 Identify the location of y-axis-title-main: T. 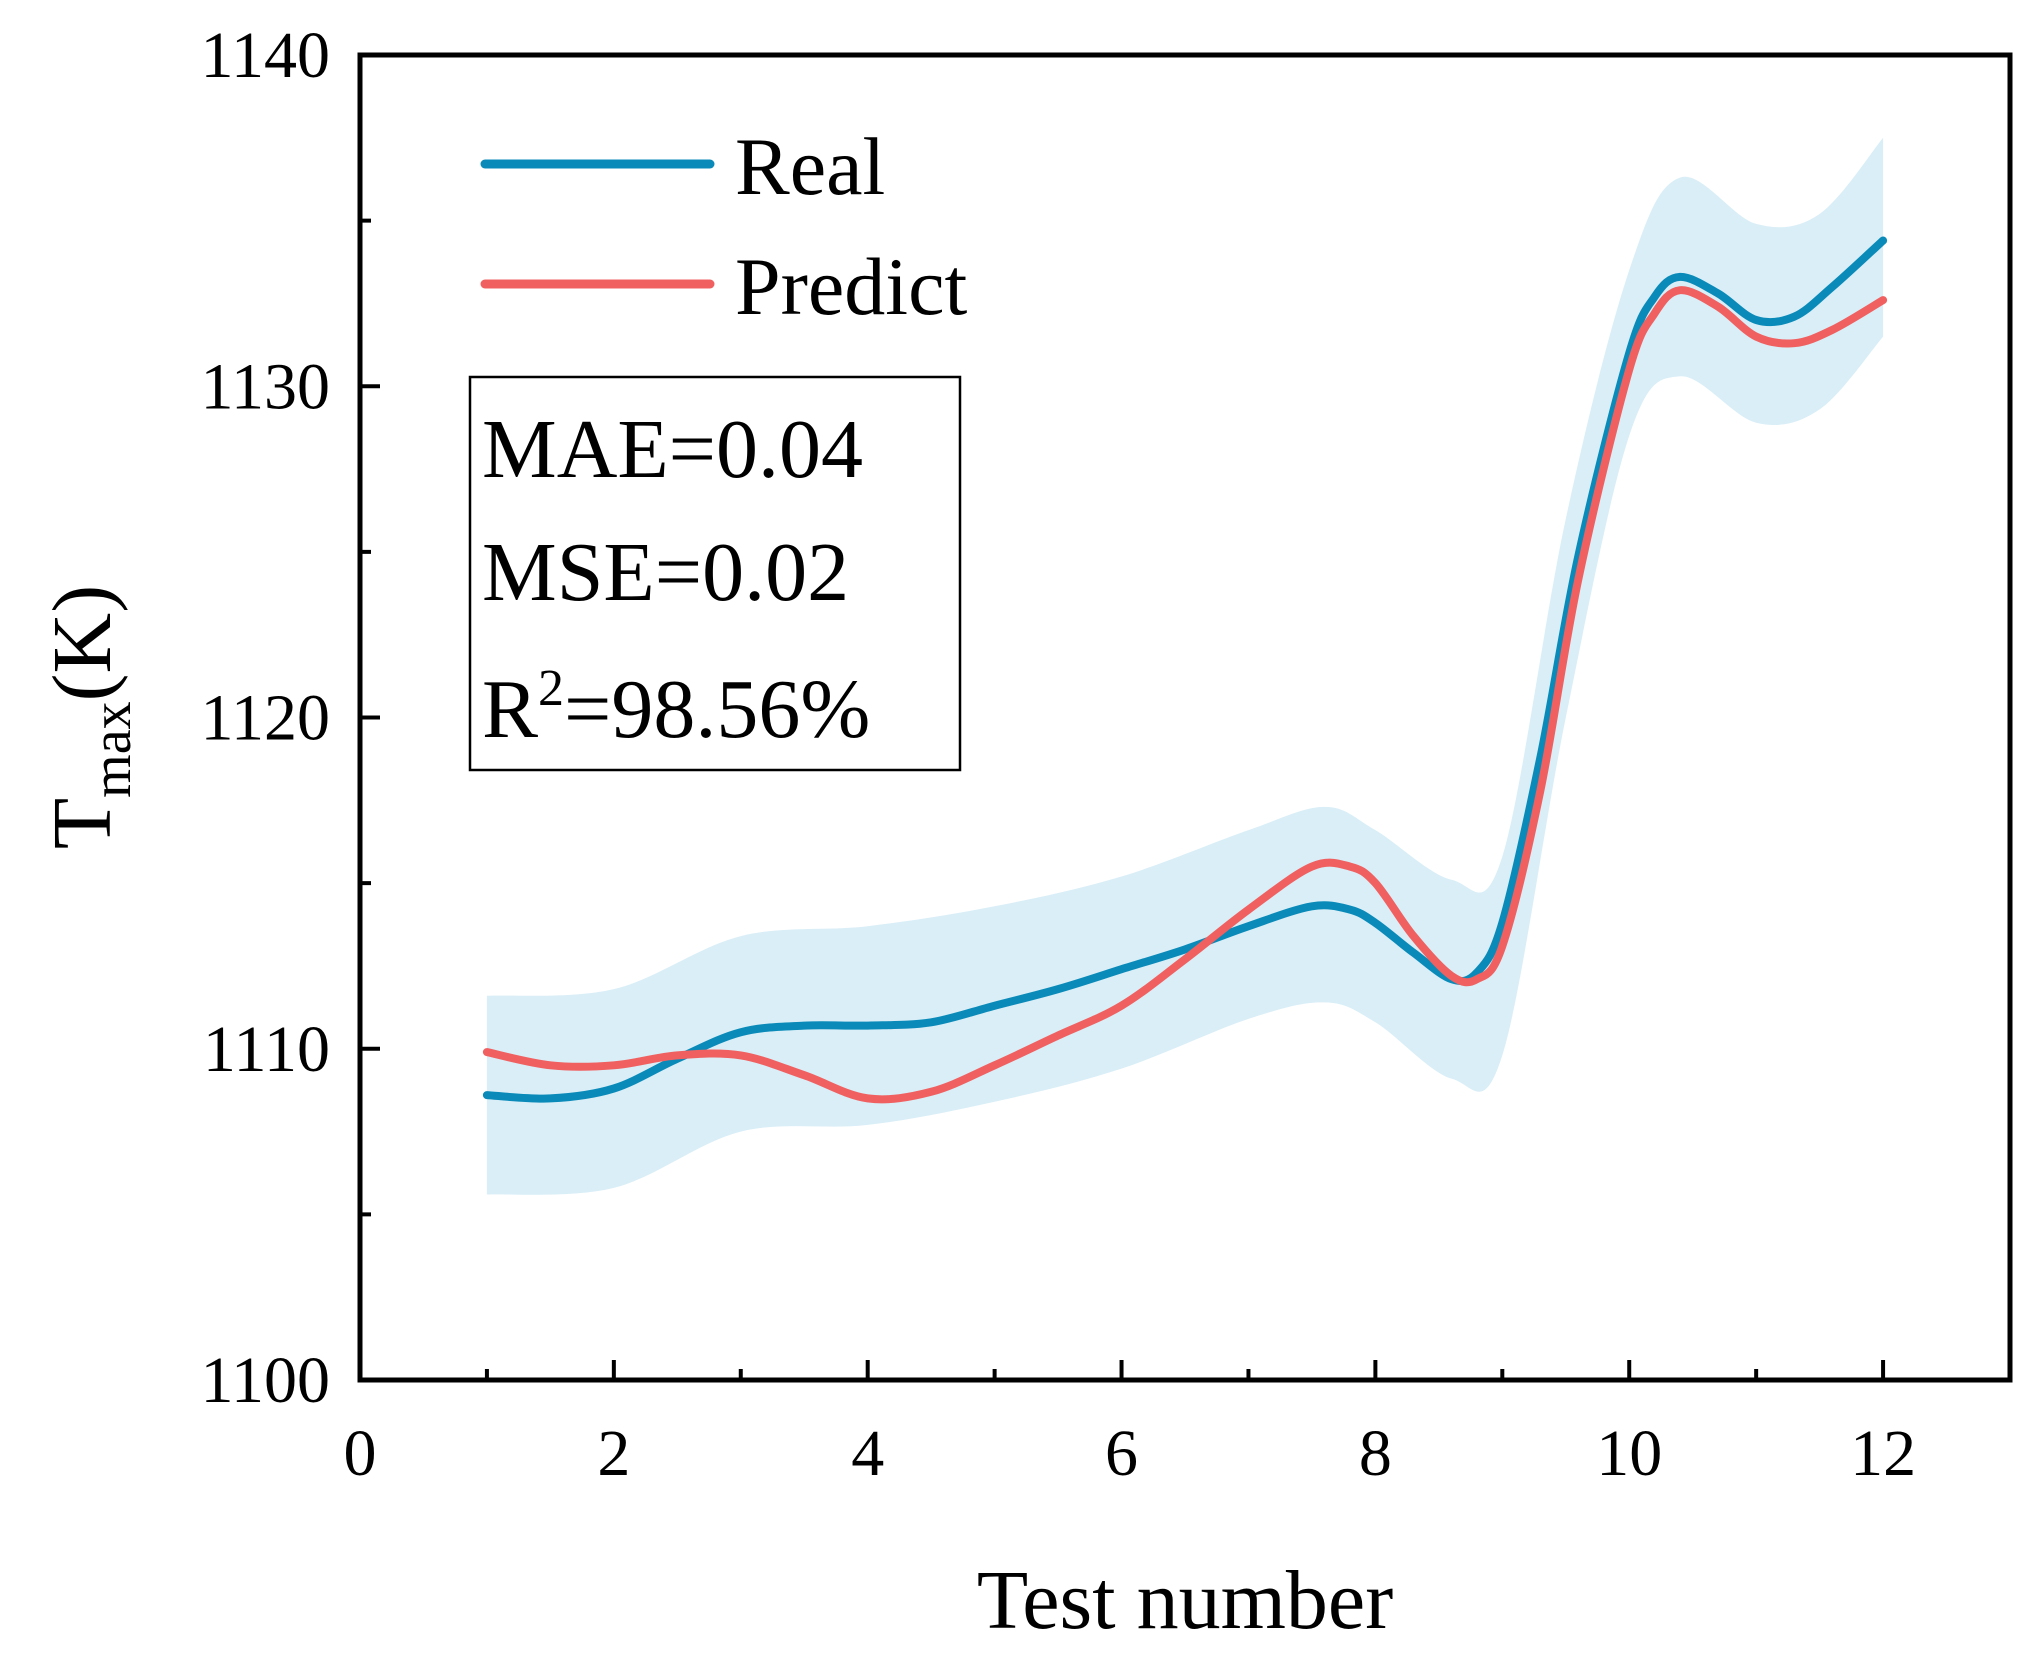
(82, 823).